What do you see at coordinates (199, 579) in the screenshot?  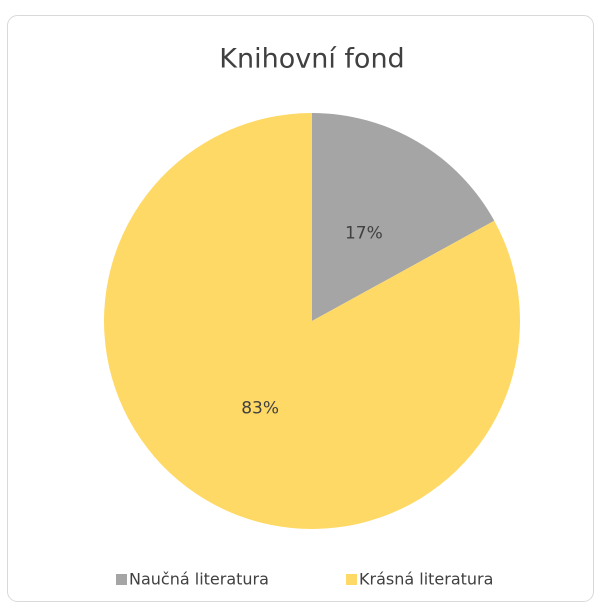 I see `legend-label: Naučná literatura` at bounding box center [199, 579].